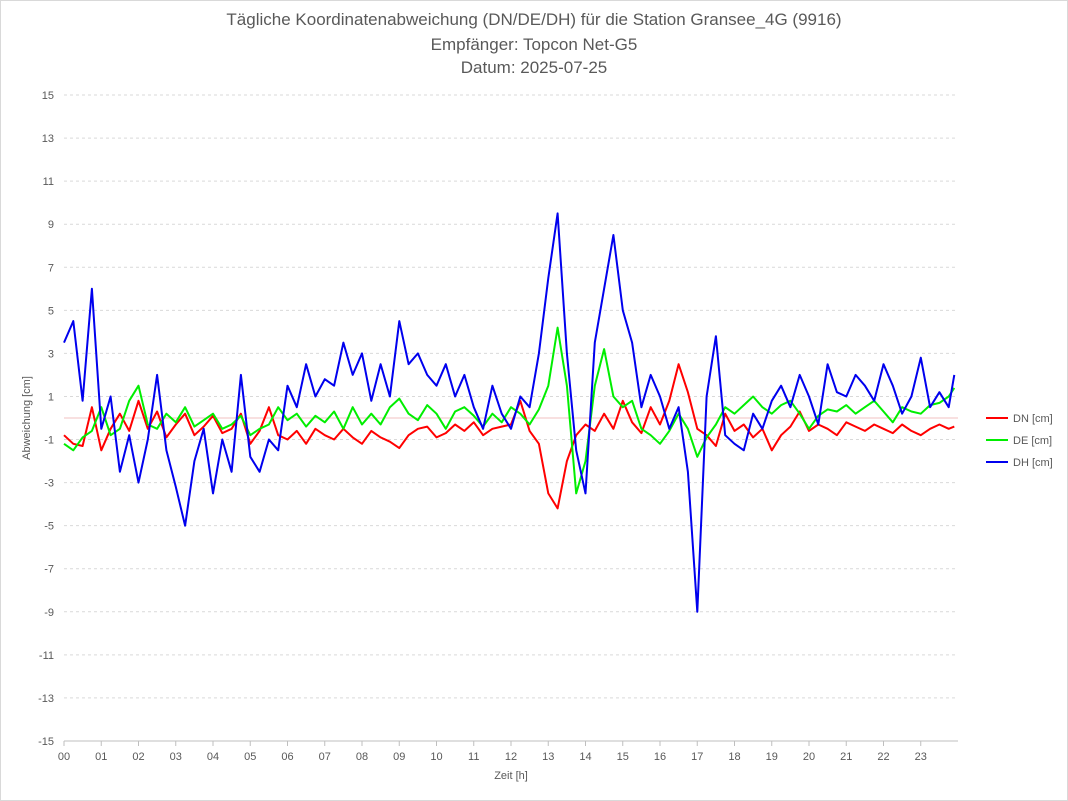  What do you see at coordinates (51, 225) in the screenshot?
I see `y-tick-label: 9` at bounding box center [51, 225].